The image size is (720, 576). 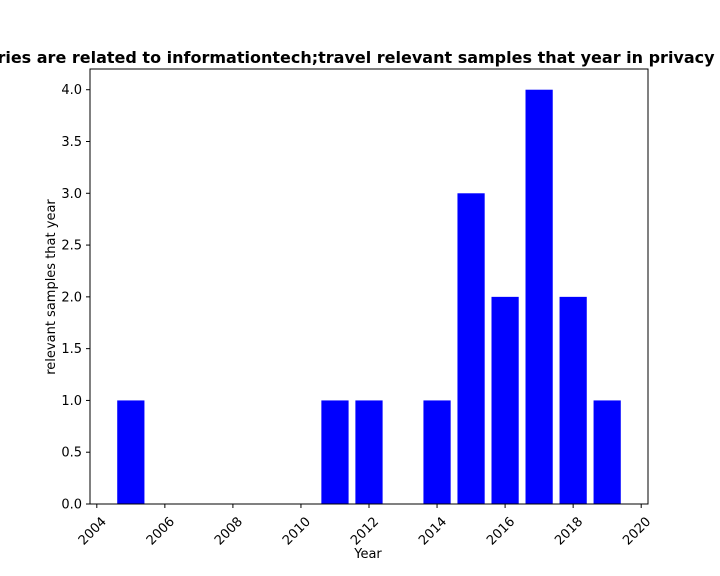 I want to click on y-tick-label: 0.0, so click(x=71, y=505).